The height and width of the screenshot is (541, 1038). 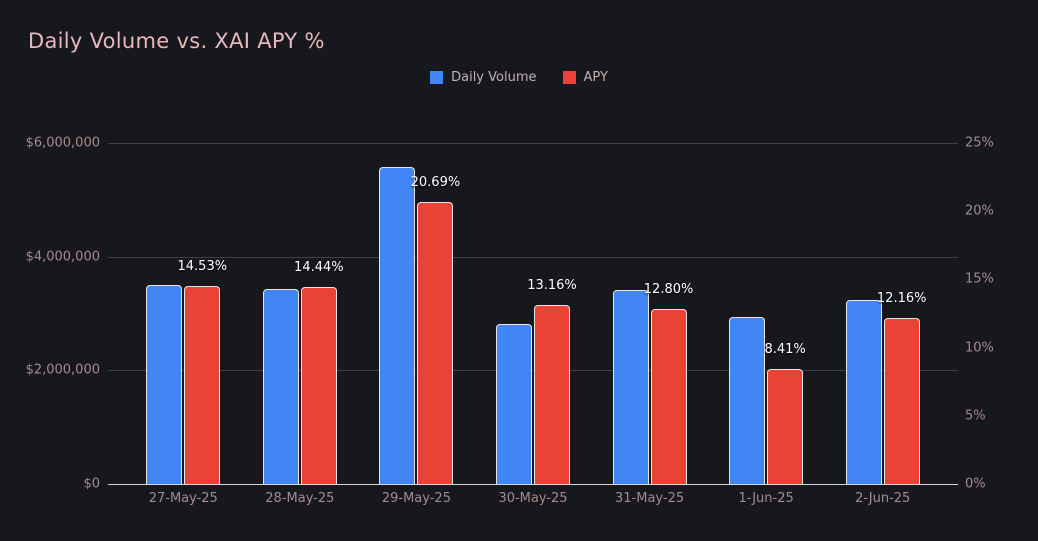 What do you see at coordinates (979, 279) in the screenshot?
I see `right-axis-tick: 15%` at bounding box center [979, 279].